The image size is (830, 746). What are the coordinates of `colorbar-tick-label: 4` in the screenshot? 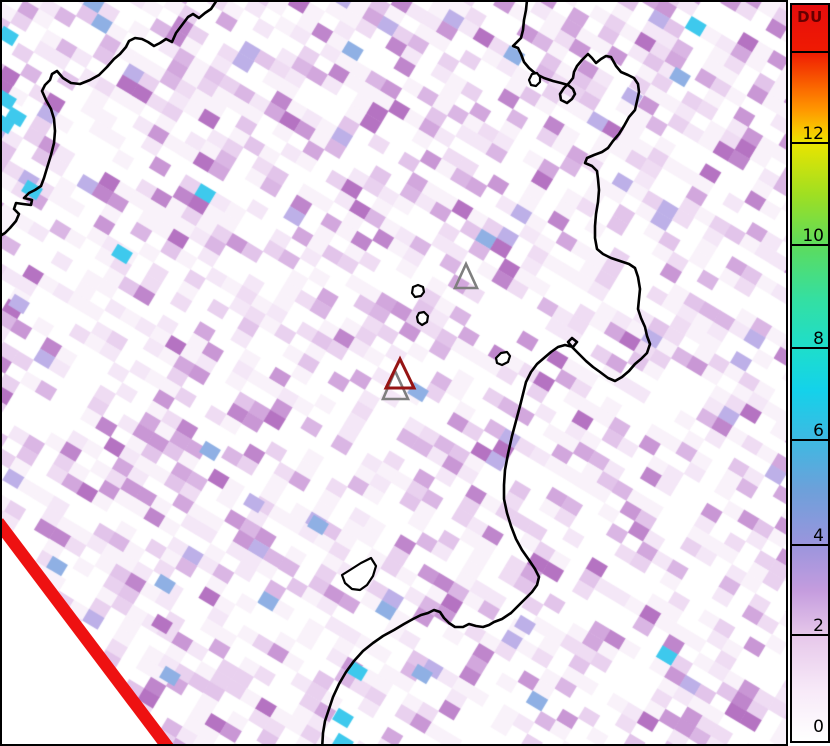 It's located at (818, 536).